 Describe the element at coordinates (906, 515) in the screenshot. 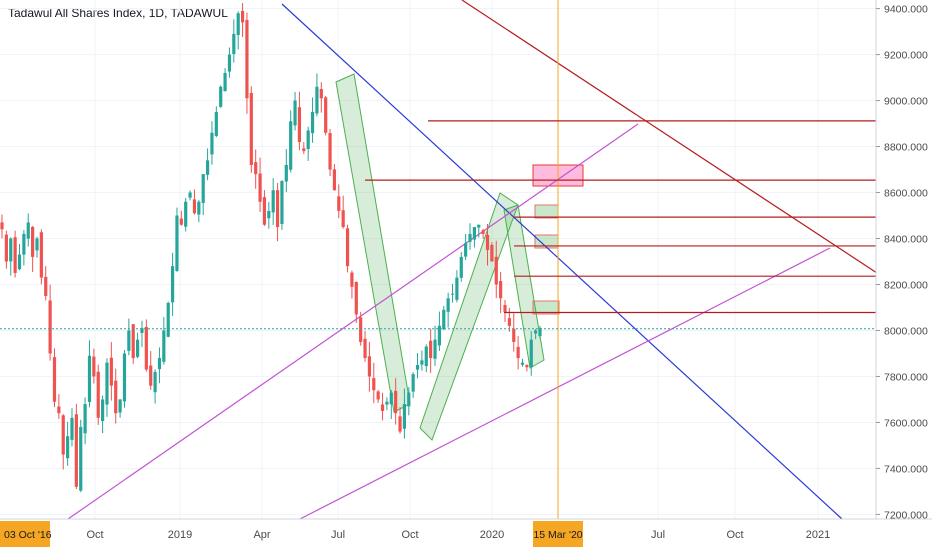

I see `y-tick-label: 7200.000` at that location.